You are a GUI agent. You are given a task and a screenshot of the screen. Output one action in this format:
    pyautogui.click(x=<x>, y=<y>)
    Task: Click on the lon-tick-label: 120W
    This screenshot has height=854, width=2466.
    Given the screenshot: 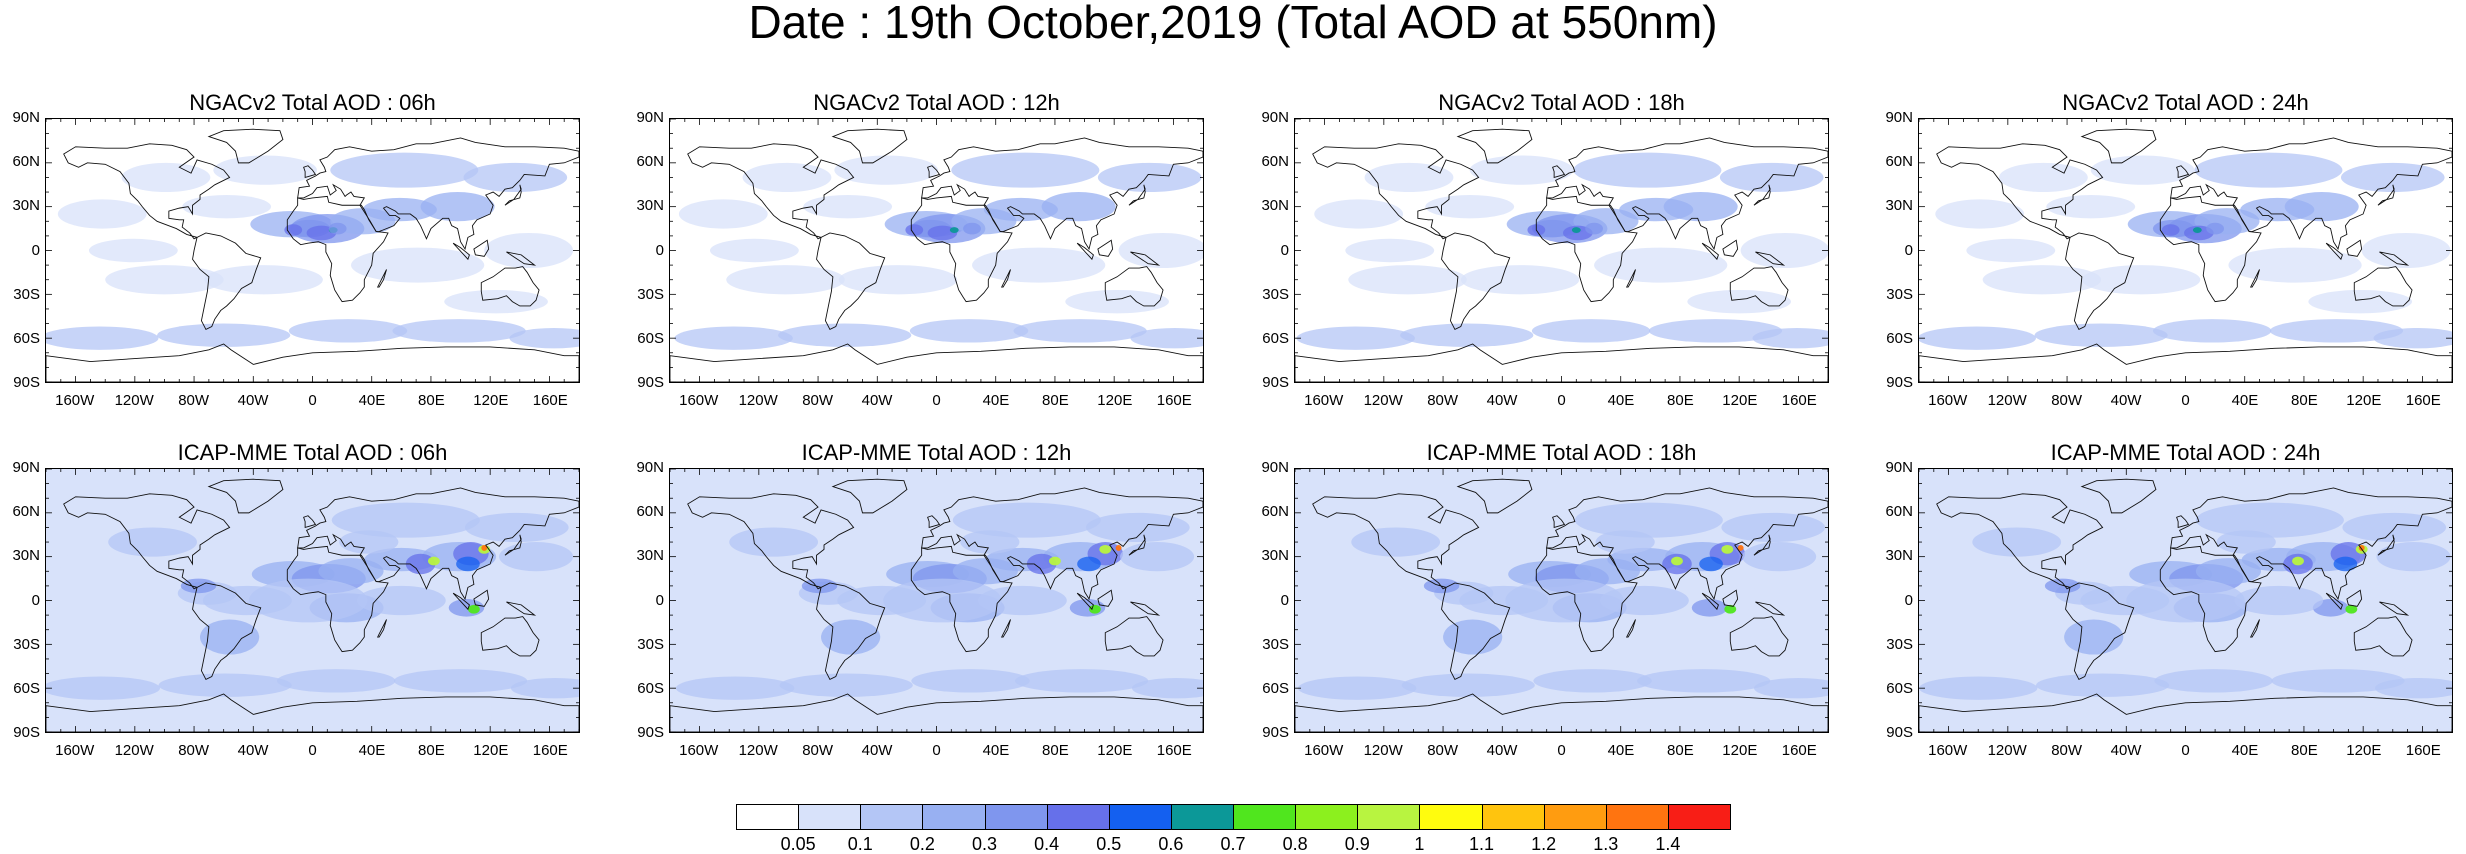 What is the action you would take?
    pyautogui.click(x=758, y=400)
    